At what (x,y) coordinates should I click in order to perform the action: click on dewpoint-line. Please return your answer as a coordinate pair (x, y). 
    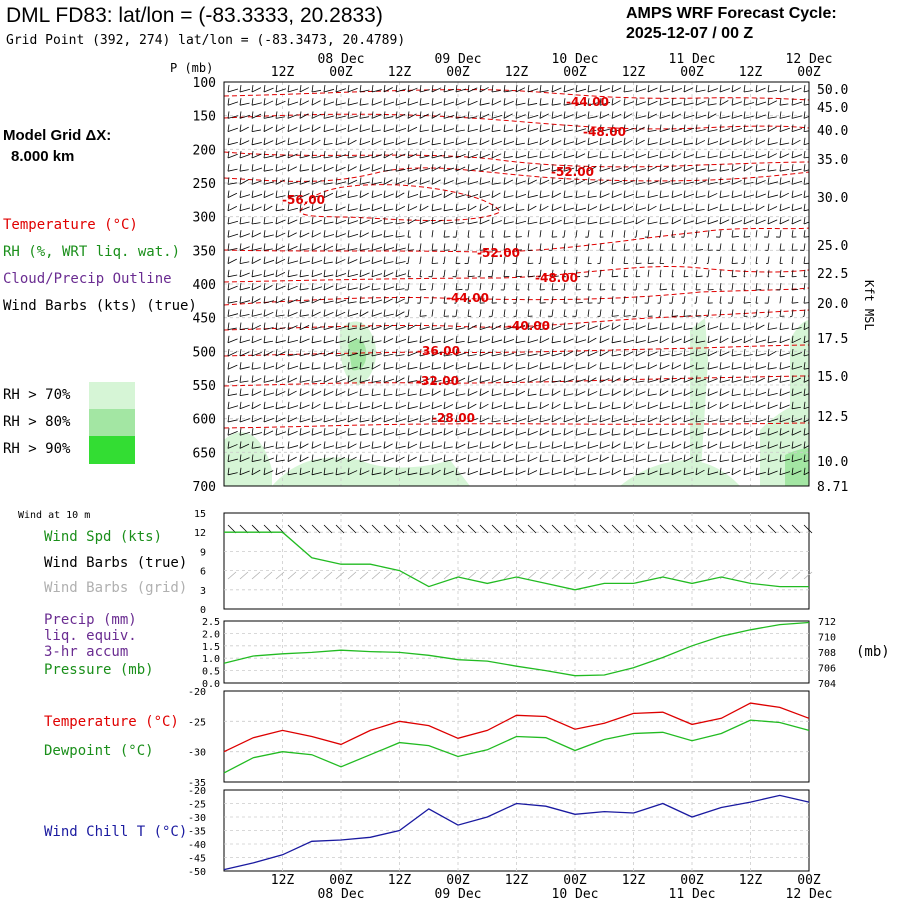
    Looking at the image, I should click on (516, 746).